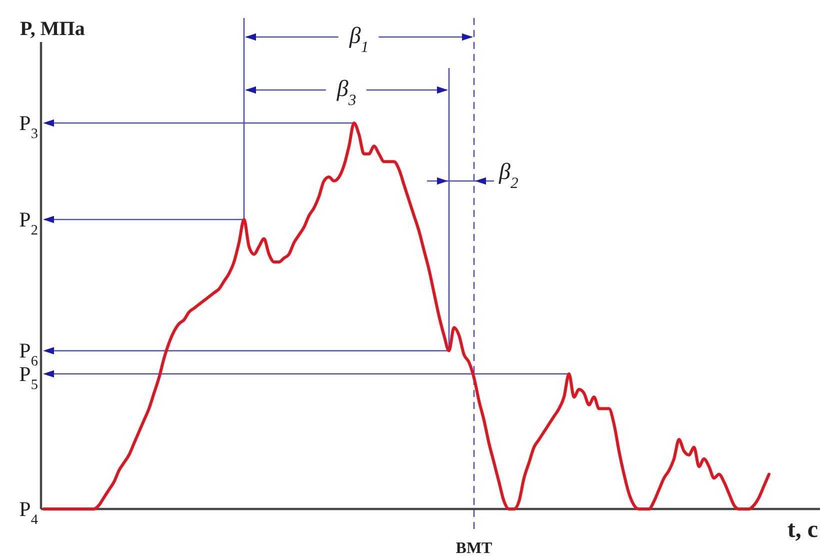 This screenshot has width=822, height=558. Describe the element at coordinates (474, 548) in the screenshot. I see `text: ВМТ` at that location.